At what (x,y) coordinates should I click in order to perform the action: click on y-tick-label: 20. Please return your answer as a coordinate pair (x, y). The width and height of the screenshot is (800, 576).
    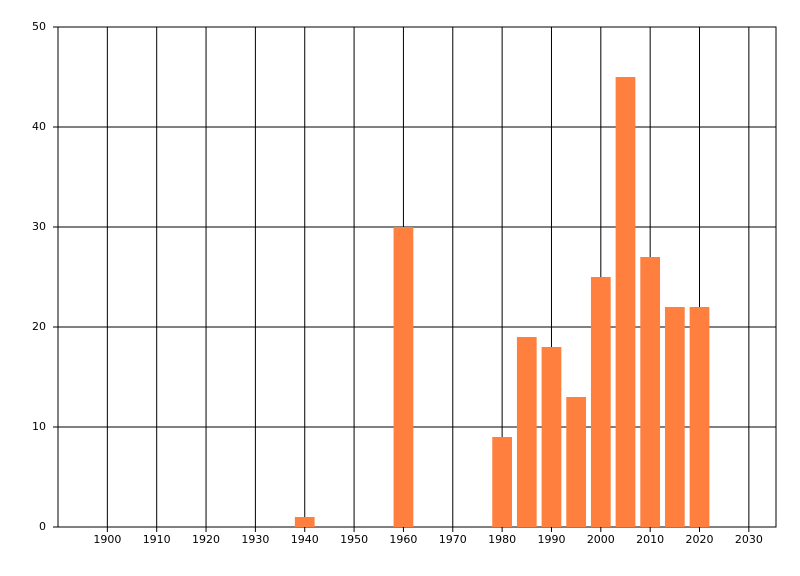
    Looking at the image, I should click on (39, 326).